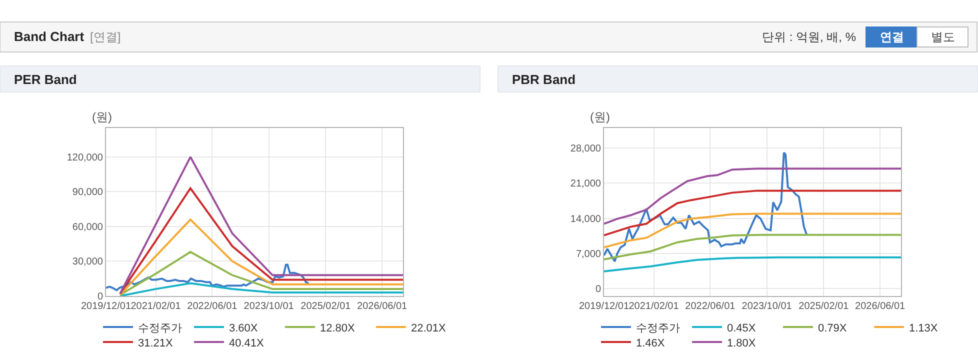  I want to click on legend-label: 1.46X, so click(651, 343).